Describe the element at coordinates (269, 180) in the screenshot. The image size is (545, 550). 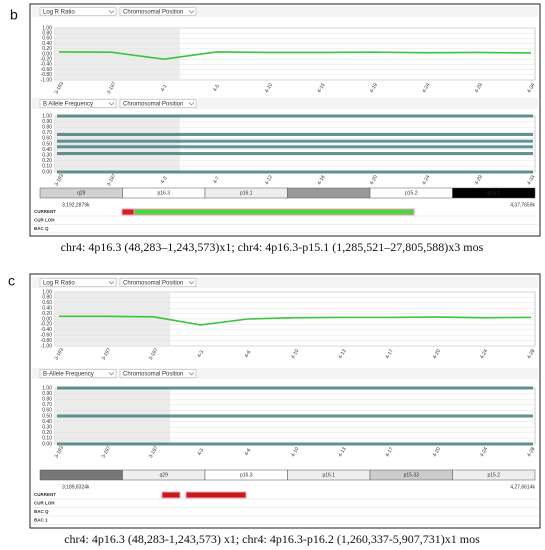
I see `x-tick-label: 4-12` at that location.